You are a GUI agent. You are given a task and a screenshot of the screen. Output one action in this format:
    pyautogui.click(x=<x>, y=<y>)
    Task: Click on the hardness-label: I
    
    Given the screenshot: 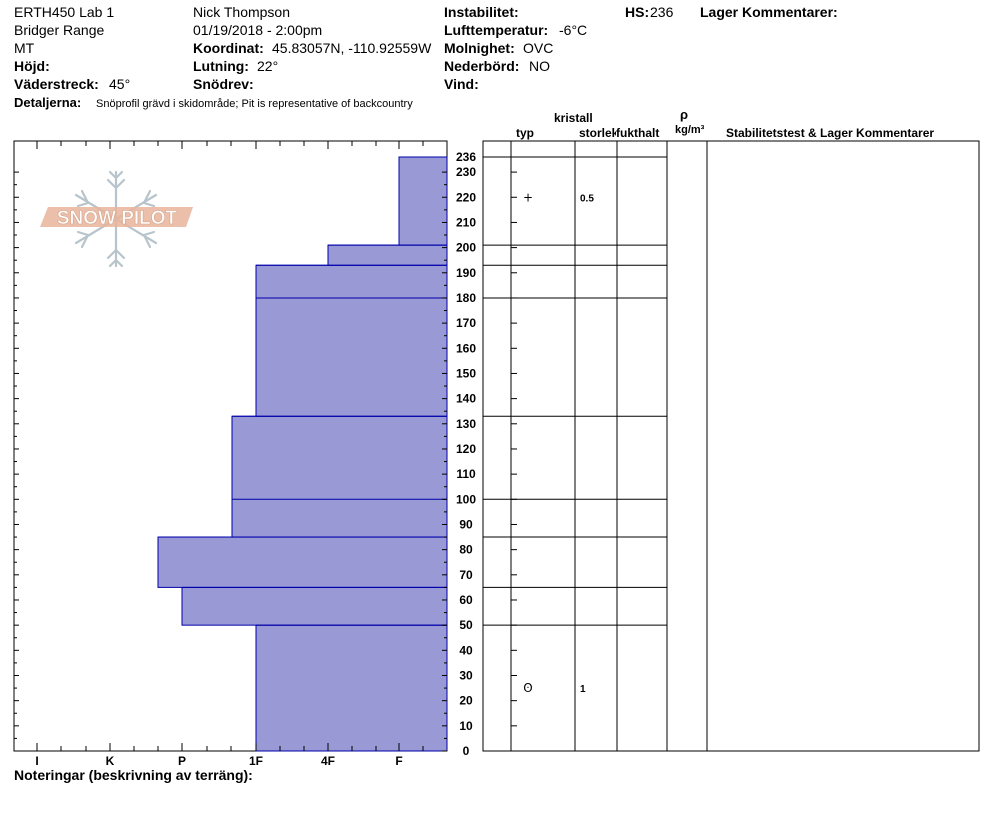 What is the action you would take?
    pyautogui.click(x=36, y=761)
    